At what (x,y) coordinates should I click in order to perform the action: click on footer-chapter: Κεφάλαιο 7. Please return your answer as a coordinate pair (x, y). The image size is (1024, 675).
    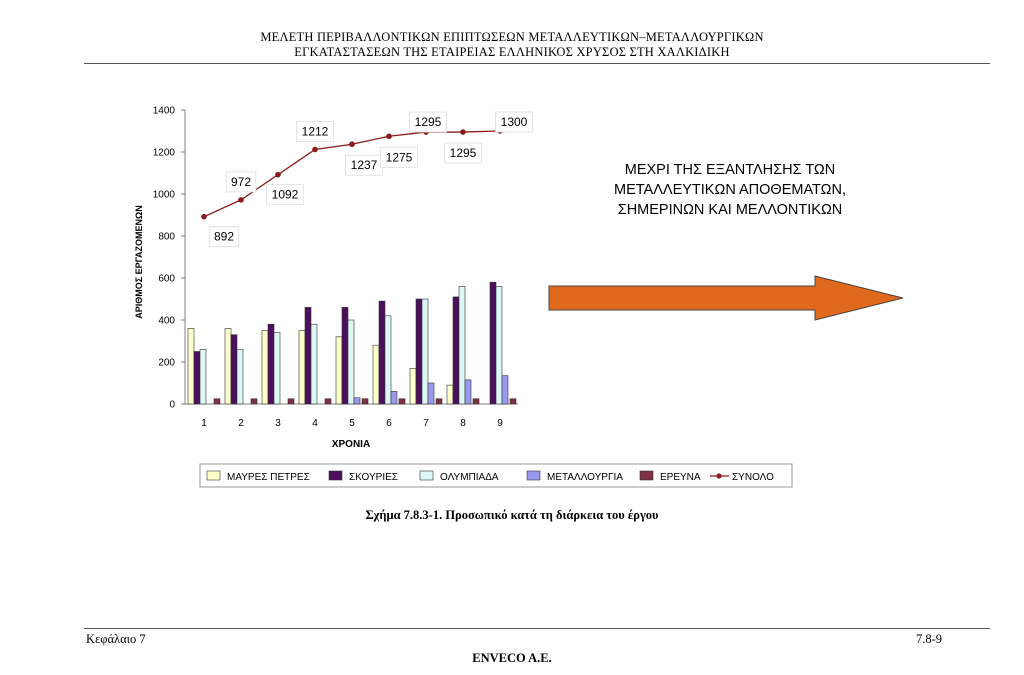
    Looking at the image, I should click on (116, 639).